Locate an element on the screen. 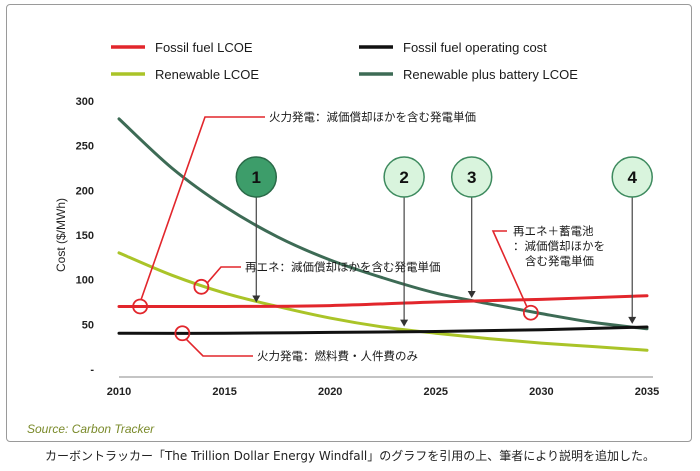 The height and width of the screenshot is (471, 700). series-line-fossil-opcost is located at coordinates (383, 330).